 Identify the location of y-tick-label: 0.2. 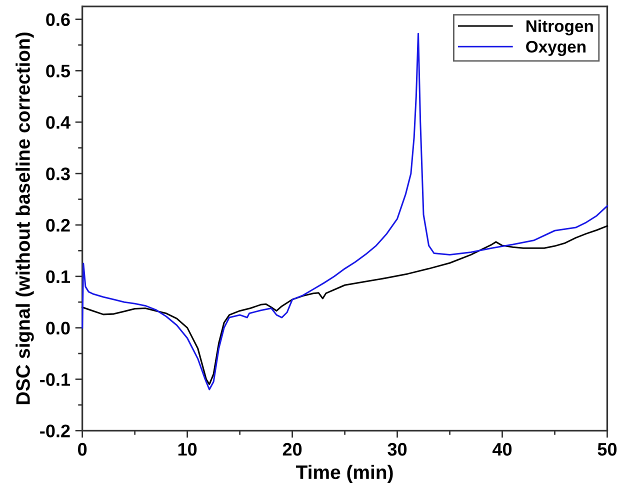
(58, 225).